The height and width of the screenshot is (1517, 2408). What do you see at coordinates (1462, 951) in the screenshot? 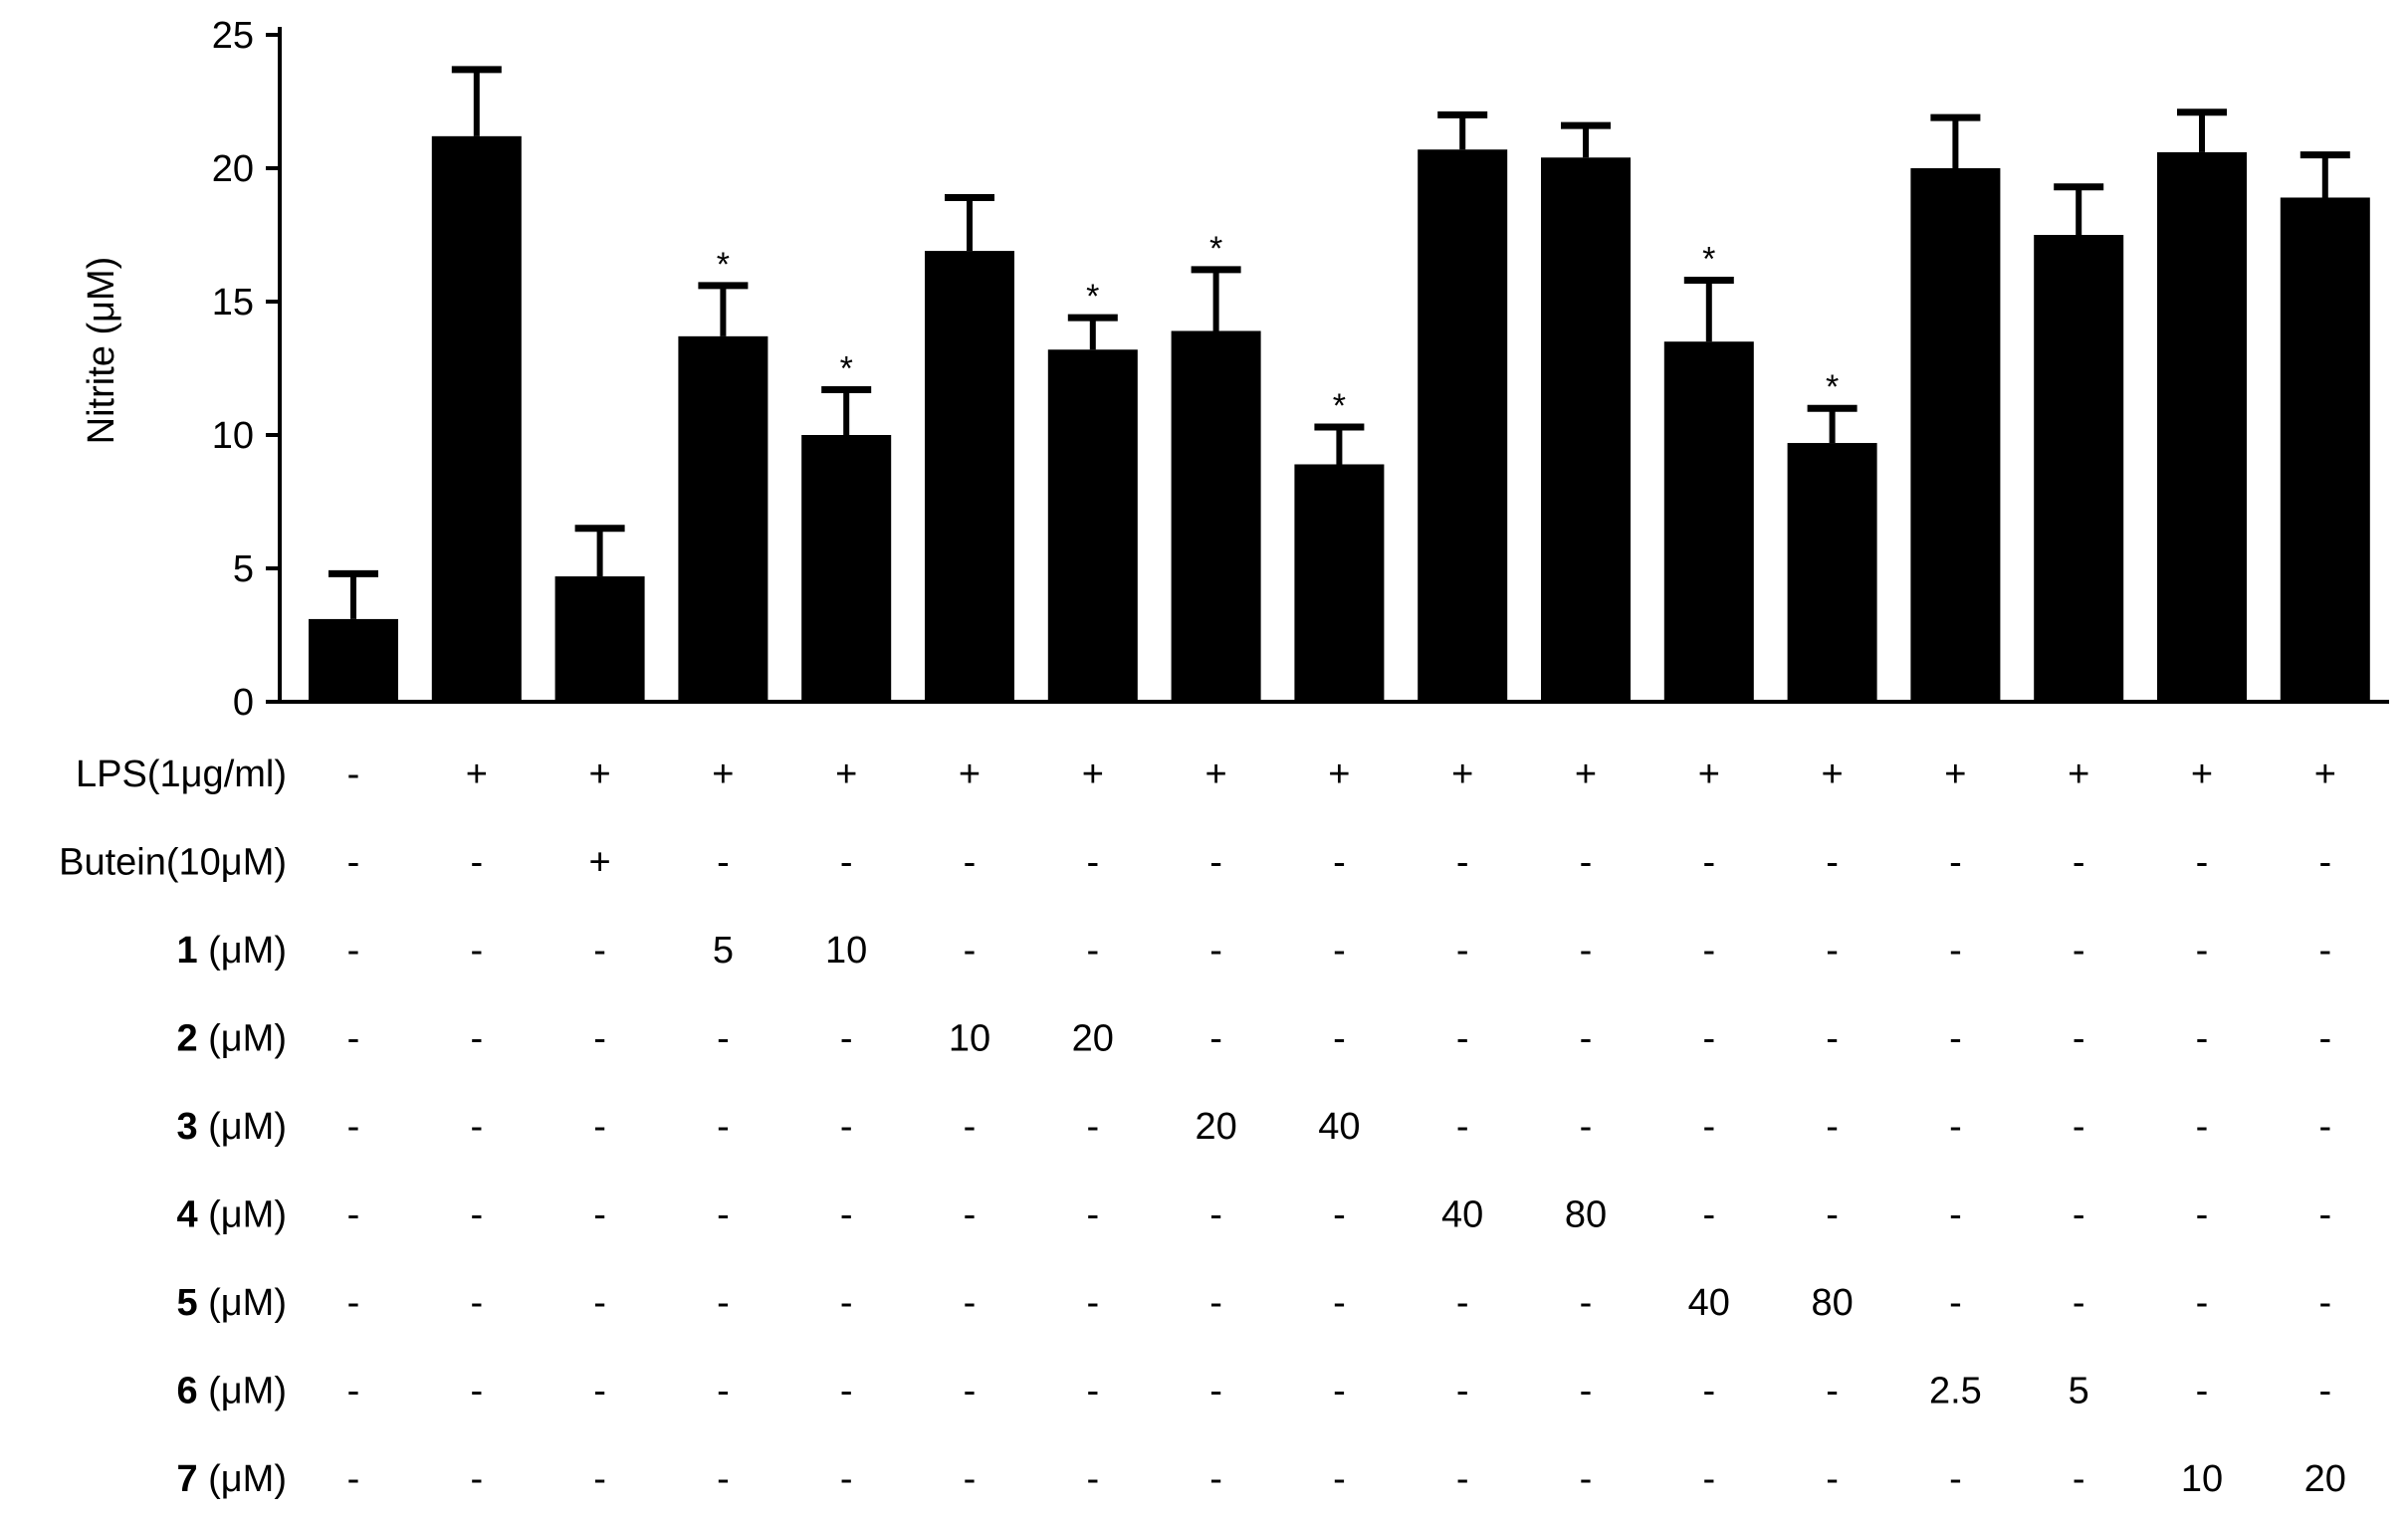
I see `cell-r2-c9: -` at bounding box center [1462, 951].